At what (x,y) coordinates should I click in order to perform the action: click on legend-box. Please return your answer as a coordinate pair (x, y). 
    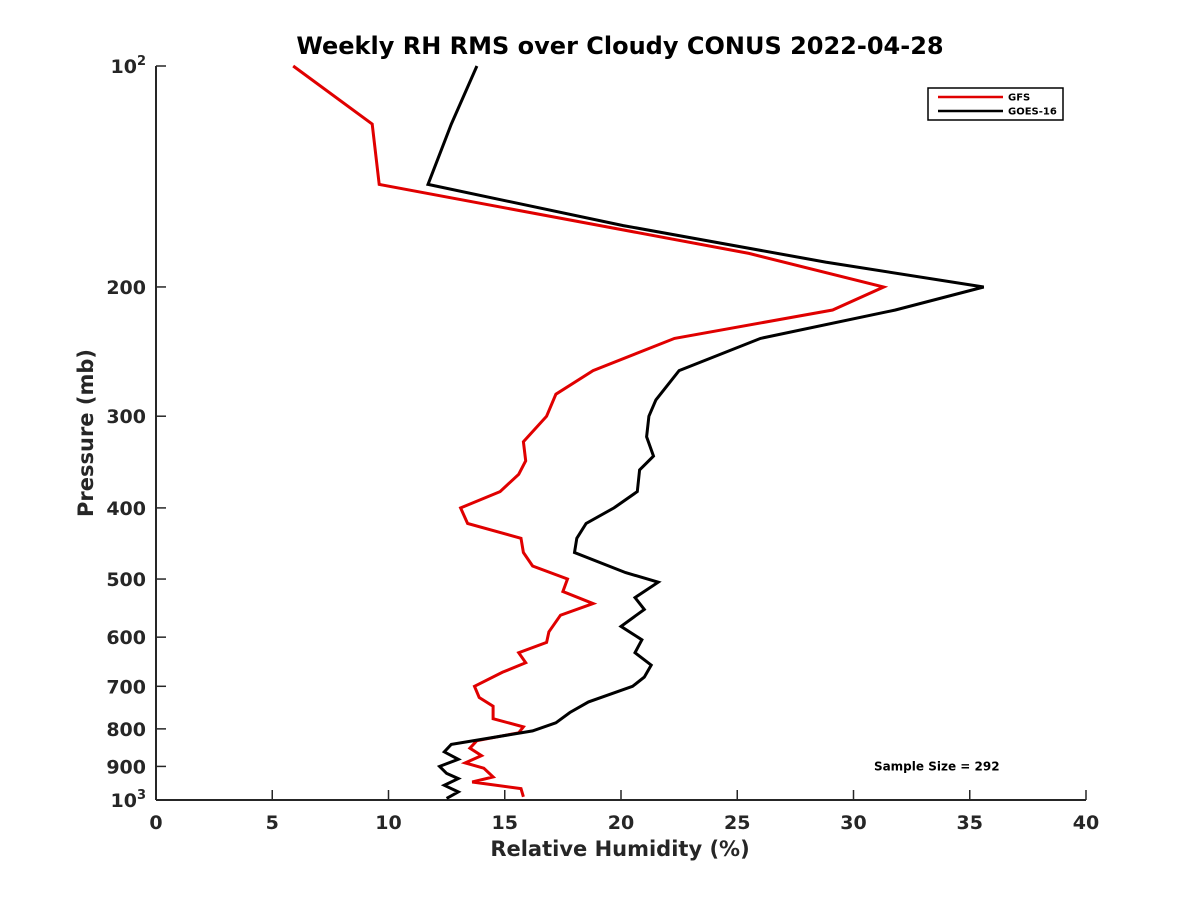
    Looking at the image, I should click on (995, 104).